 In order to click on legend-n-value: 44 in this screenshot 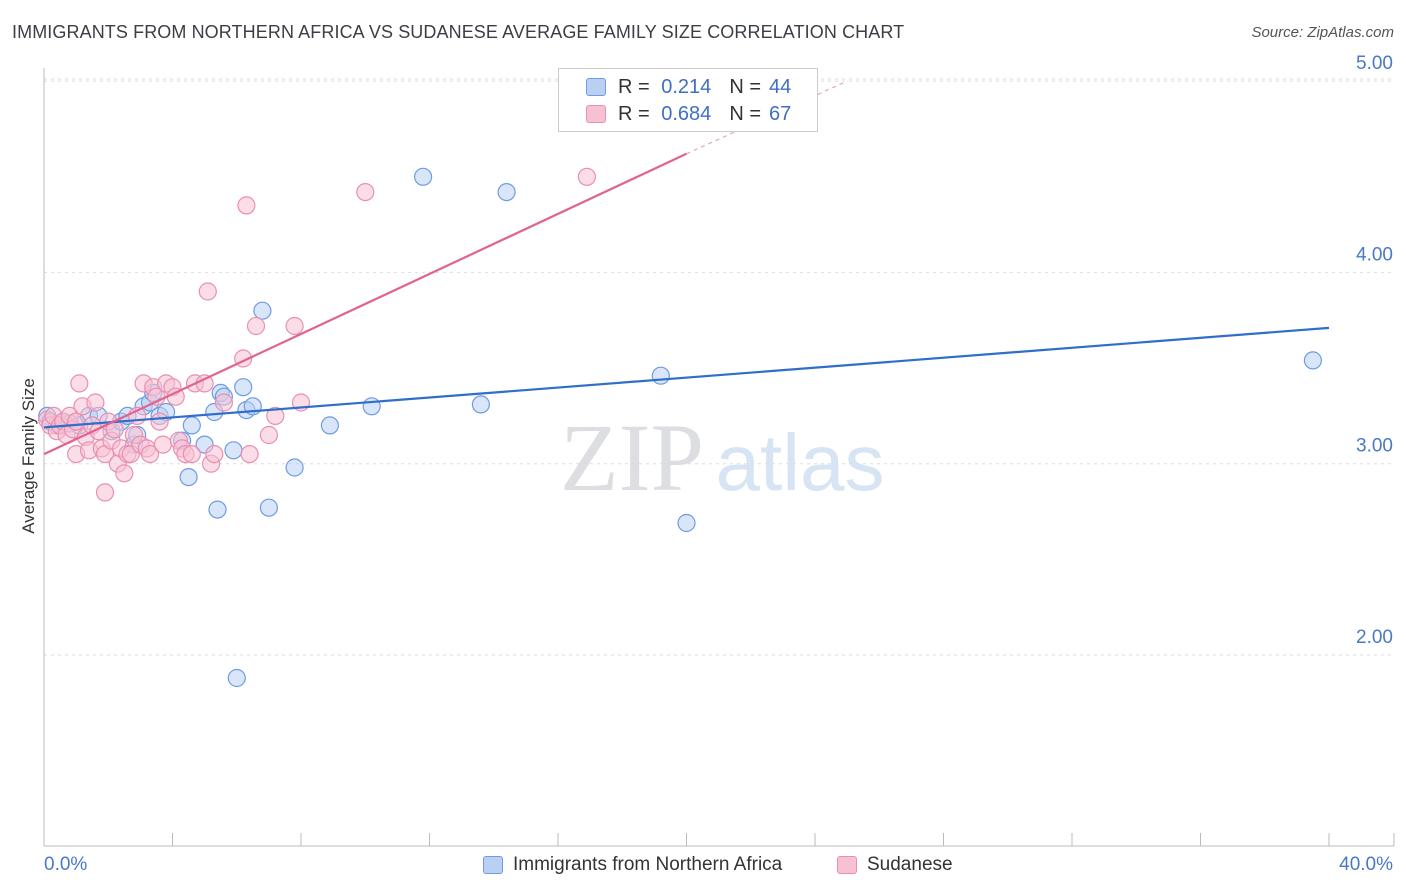, I will do `click(780, 86)`.